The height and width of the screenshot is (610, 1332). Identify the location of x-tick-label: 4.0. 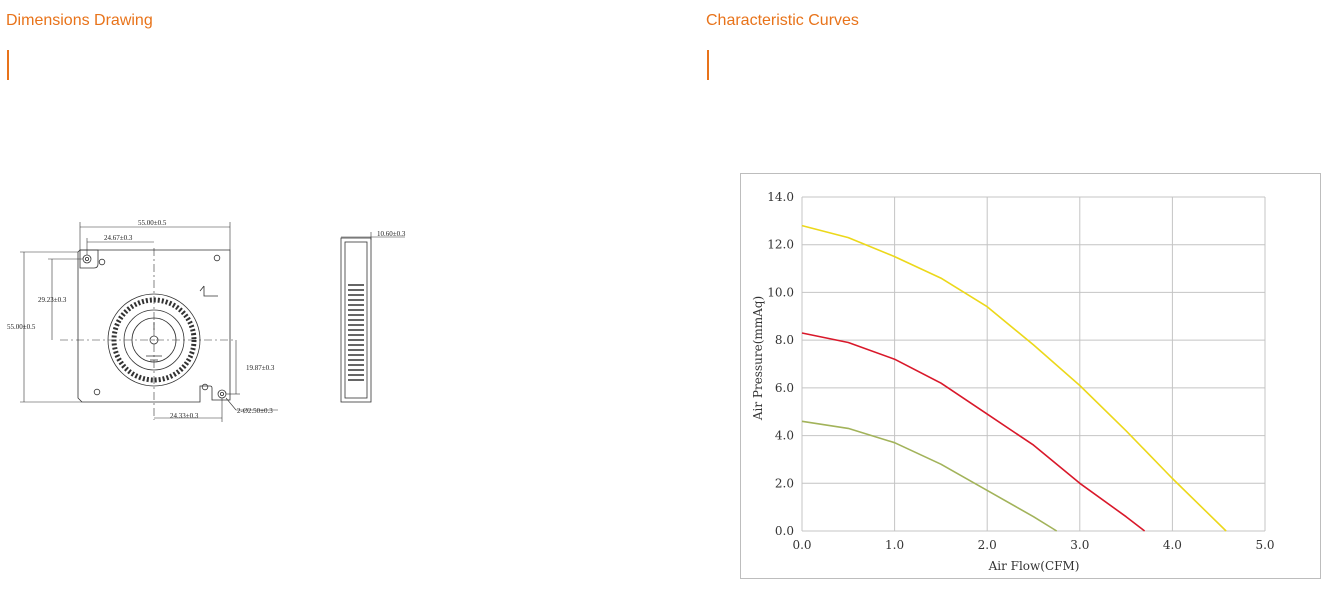
(1172, 545).